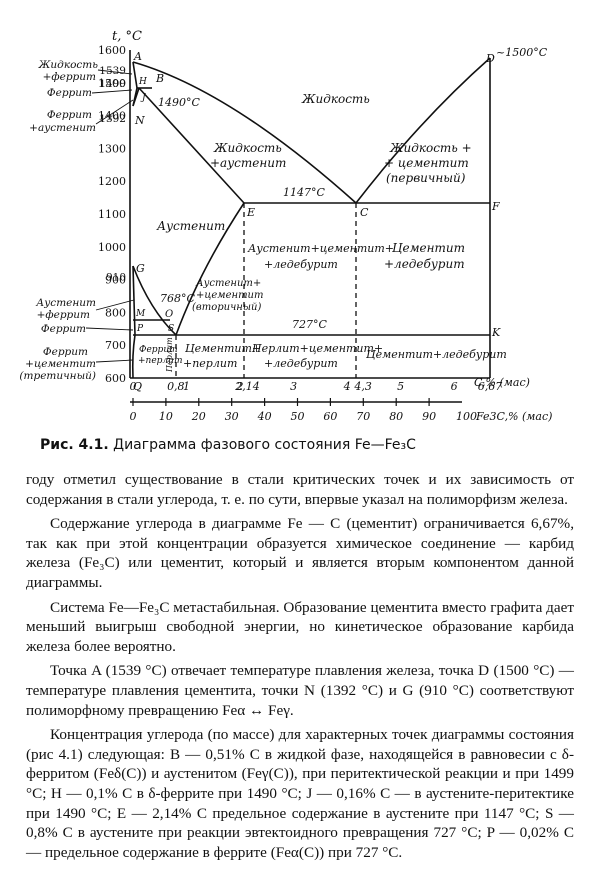 The width and height of the screenshot is (590, 884). Describe the element at coordinates (226, 307) in the screenshot. I see `region-aust-cem-sec-3: (вторичный)` at that location.